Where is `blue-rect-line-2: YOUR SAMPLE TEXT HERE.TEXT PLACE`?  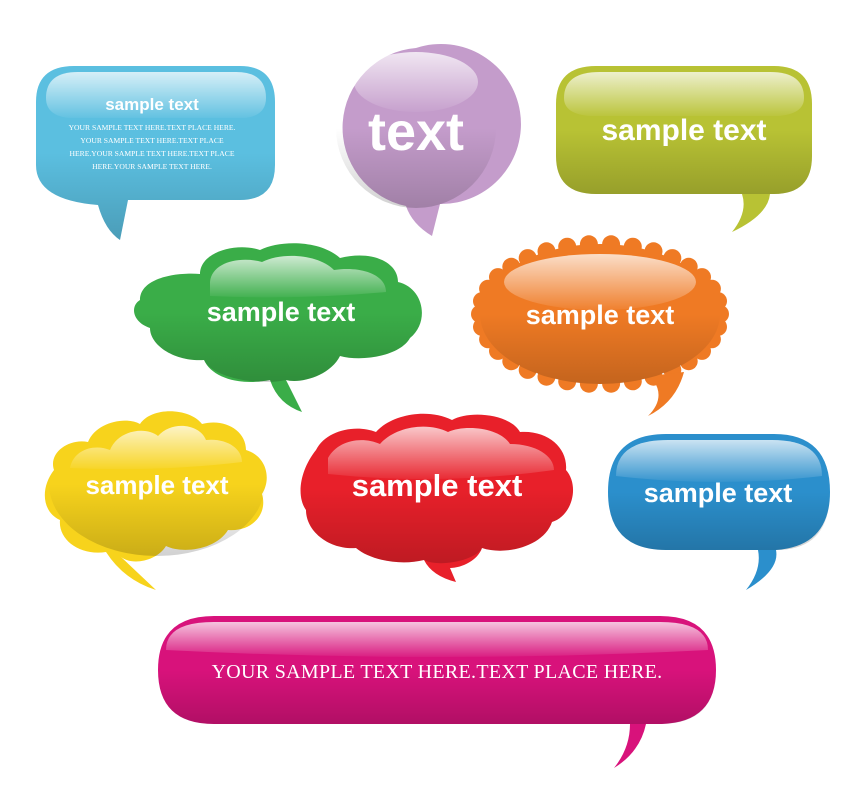
blue-rect-line-2: YOUR SAMPLE TEXT HERE.TEXT PLACE is located at coordinates (152, 140).